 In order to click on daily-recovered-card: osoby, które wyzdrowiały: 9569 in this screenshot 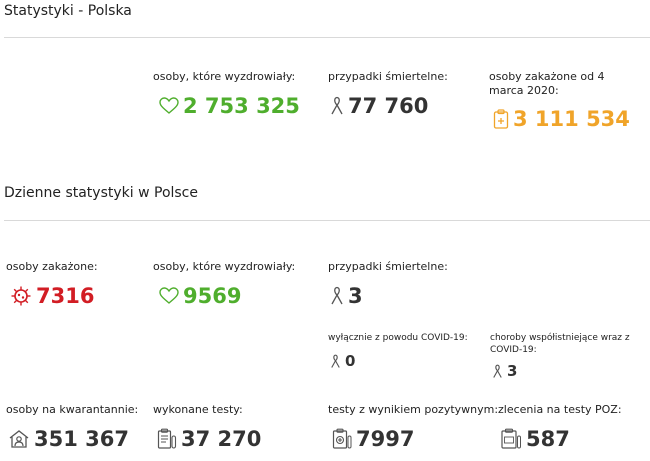, I will do `click(224, 284)`.